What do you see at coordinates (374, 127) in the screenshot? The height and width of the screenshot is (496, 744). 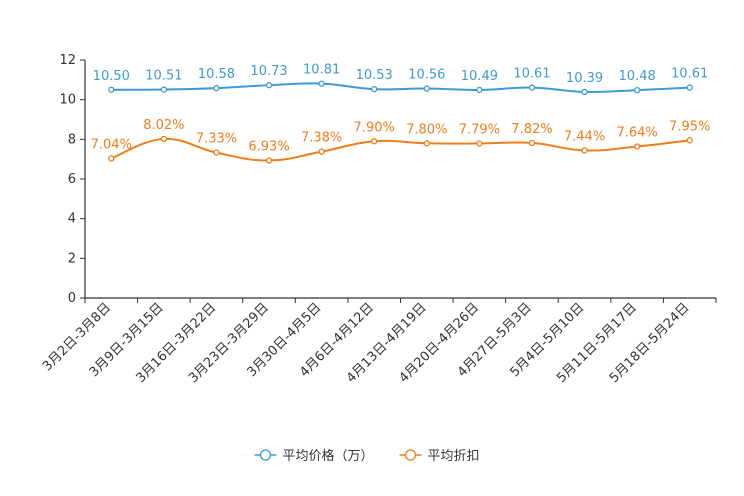 I see `data-label: 7.90%` at bounding box center [374, 127].